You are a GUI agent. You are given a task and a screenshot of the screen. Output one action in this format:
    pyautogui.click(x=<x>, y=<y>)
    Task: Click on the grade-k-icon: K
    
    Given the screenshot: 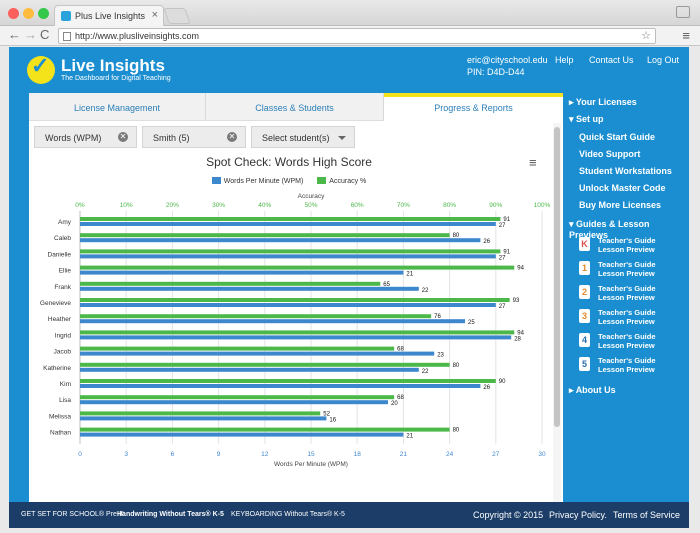 What is the action you would take?
    pyautogui.click(x=584, y=244)
    